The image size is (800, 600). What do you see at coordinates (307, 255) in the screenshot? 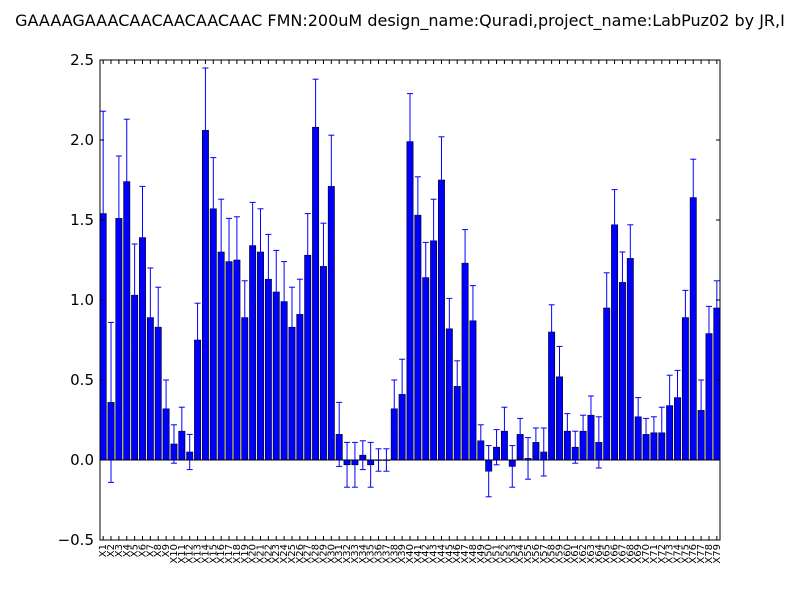
I see `error-bar-X27` at bounding box center [307, 255].